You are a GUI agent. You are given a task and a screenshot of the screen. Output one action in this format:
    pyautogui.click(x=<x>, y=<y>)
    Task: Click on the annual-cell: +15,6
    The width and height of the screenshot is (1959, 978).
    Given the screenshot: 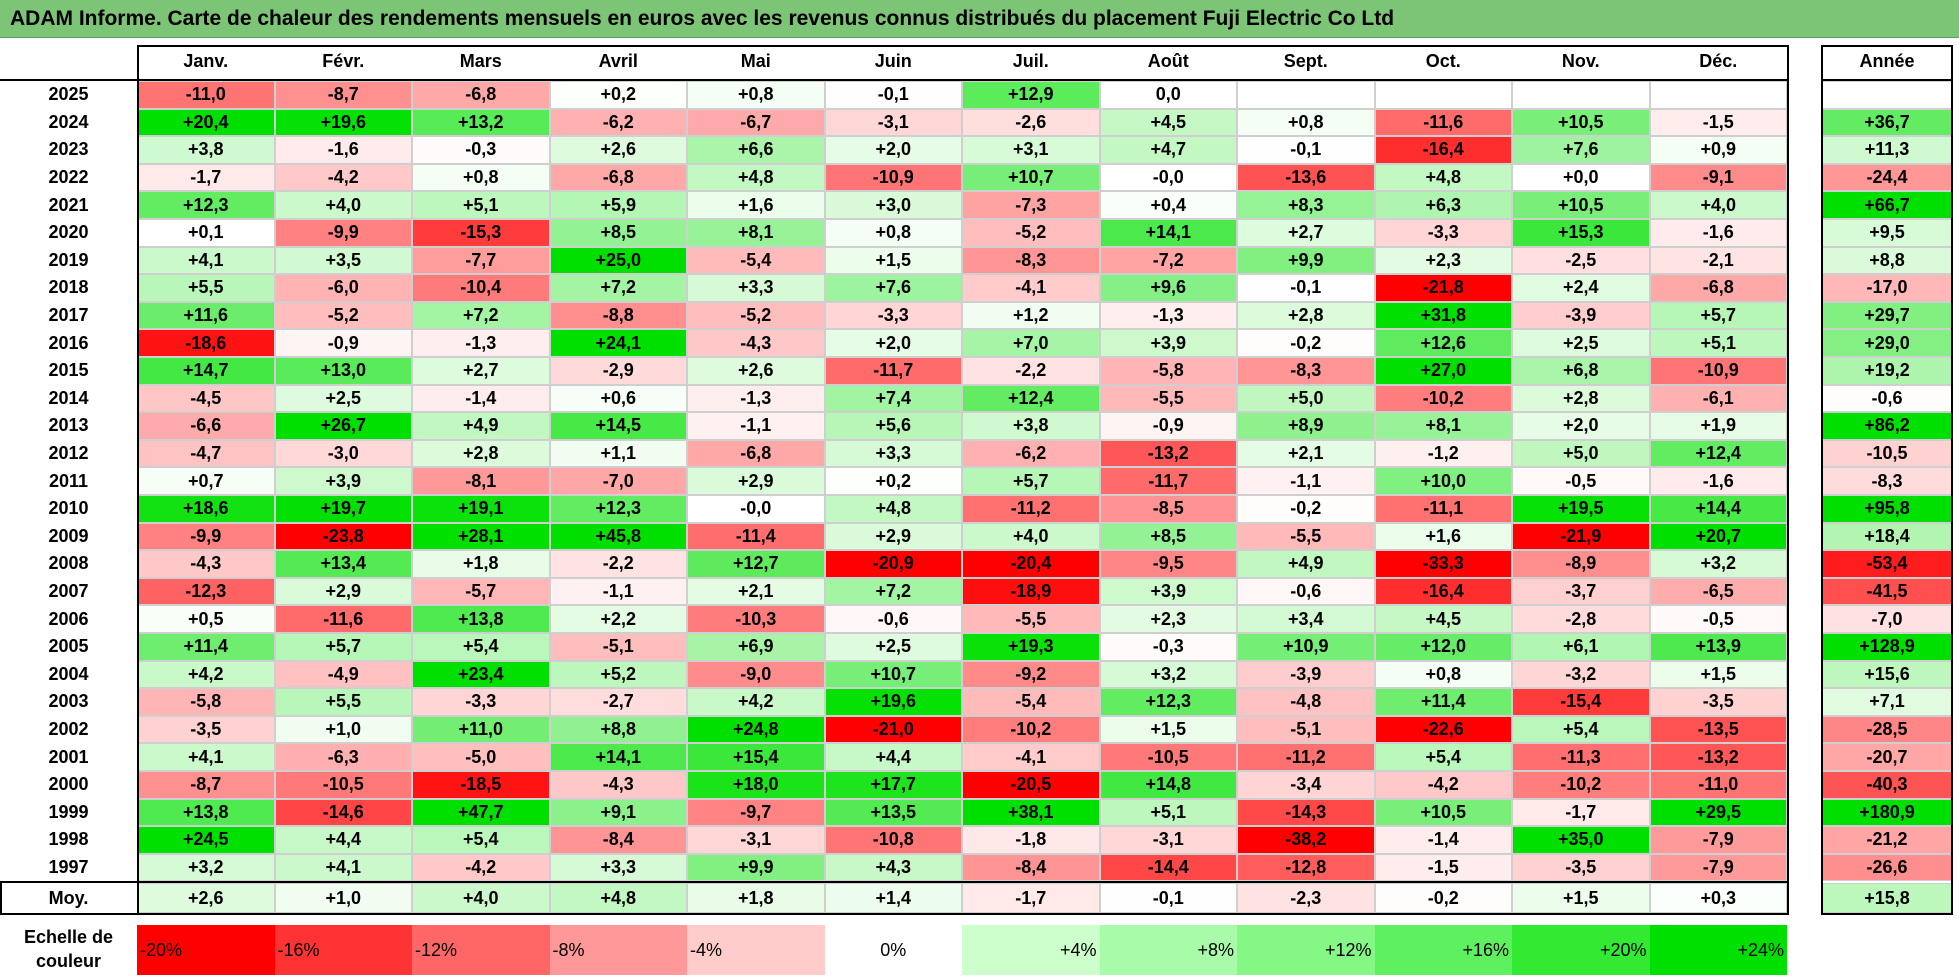 What is the action you would take?
    pyautogui.click(x=1887, y=674)
    